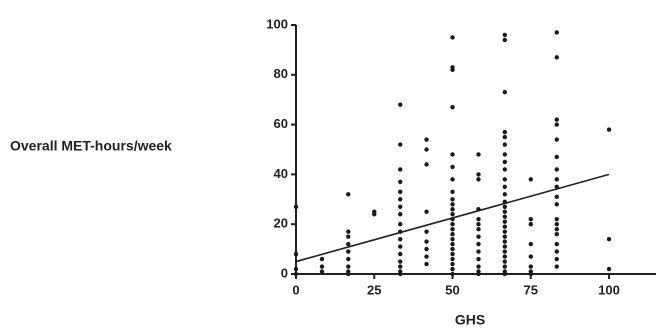 The height and width of the screenshot is (331, 661). I want to click on x-tick-label: 100, so click(609, 289).